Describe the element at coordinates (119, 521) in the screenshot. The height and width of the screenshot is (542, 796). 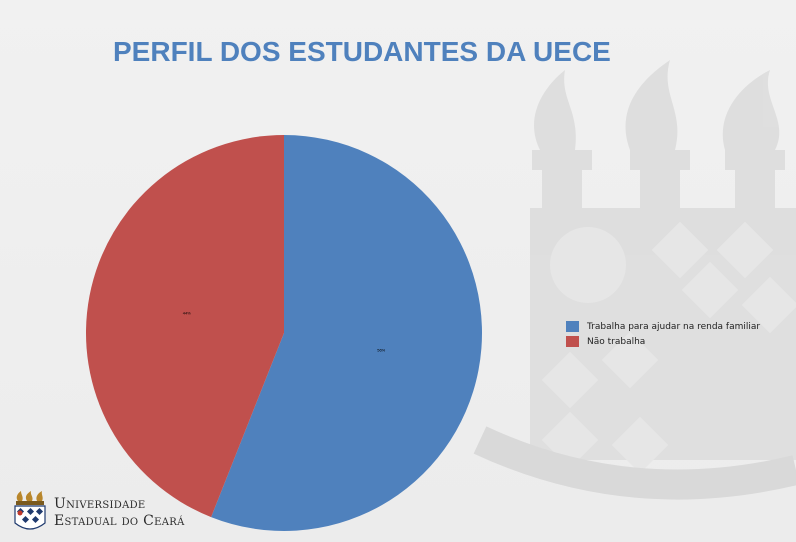
I see `logo-line-2: Estadual do Ceará` at that location.